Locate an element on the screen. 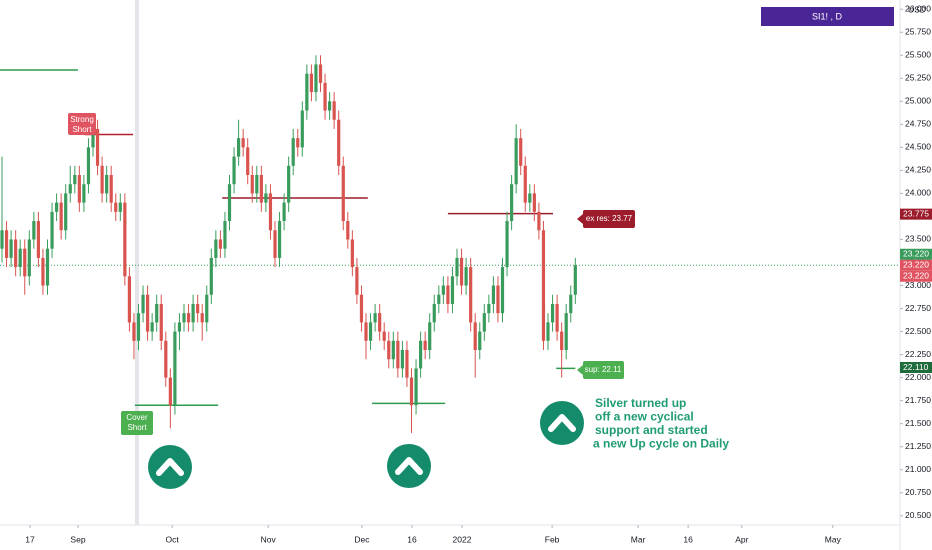 This screenshot has height=550, width=932. cover-short-label: Short is located at coordinates (137, 427).